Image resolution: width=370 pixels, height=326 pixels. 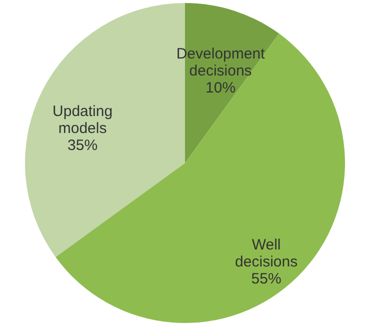 I want to click on slice-label: Well decisions, so click(x=266, y=253).